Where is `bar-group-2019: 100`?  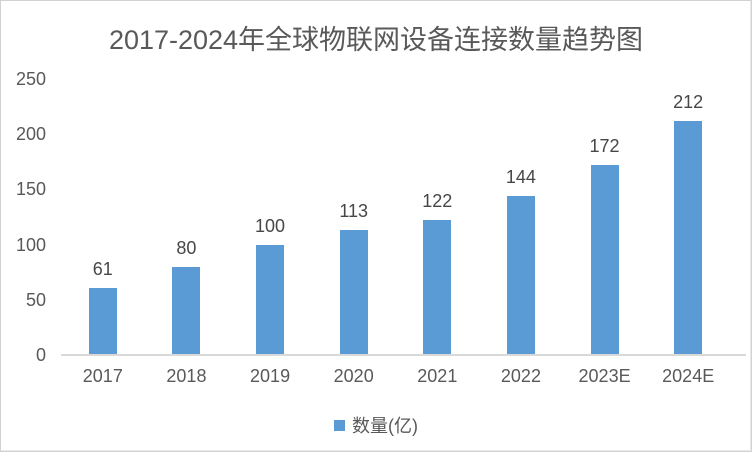 bar-group-2019: 100 is located at coordinates (270, 217).